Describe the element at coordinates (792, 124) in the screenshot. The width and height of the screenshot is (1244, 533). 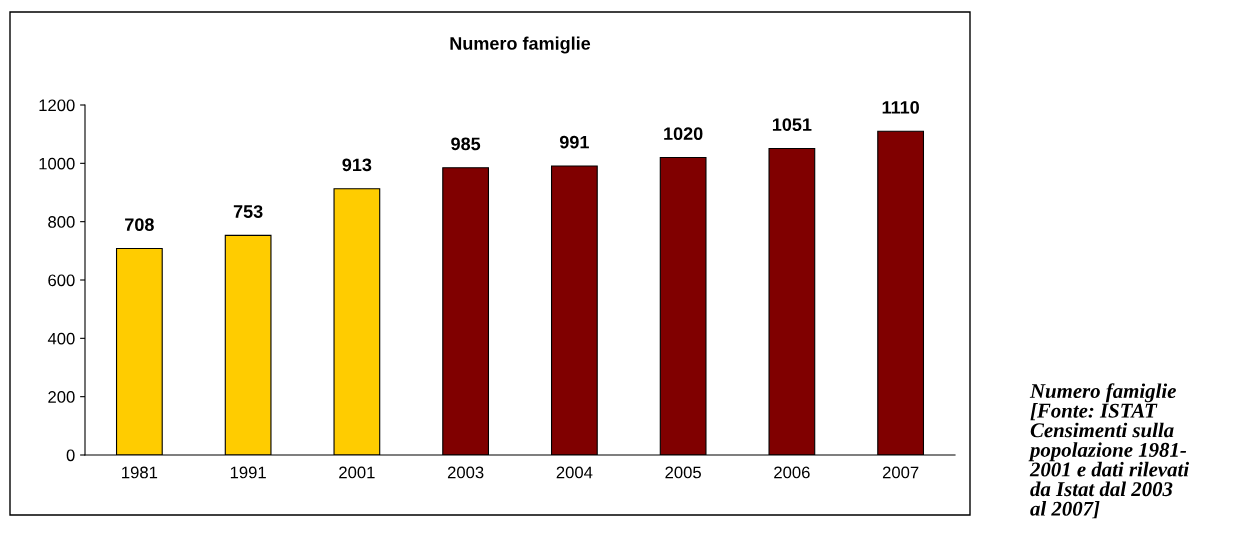
I see `data-label: 1051` at that location.